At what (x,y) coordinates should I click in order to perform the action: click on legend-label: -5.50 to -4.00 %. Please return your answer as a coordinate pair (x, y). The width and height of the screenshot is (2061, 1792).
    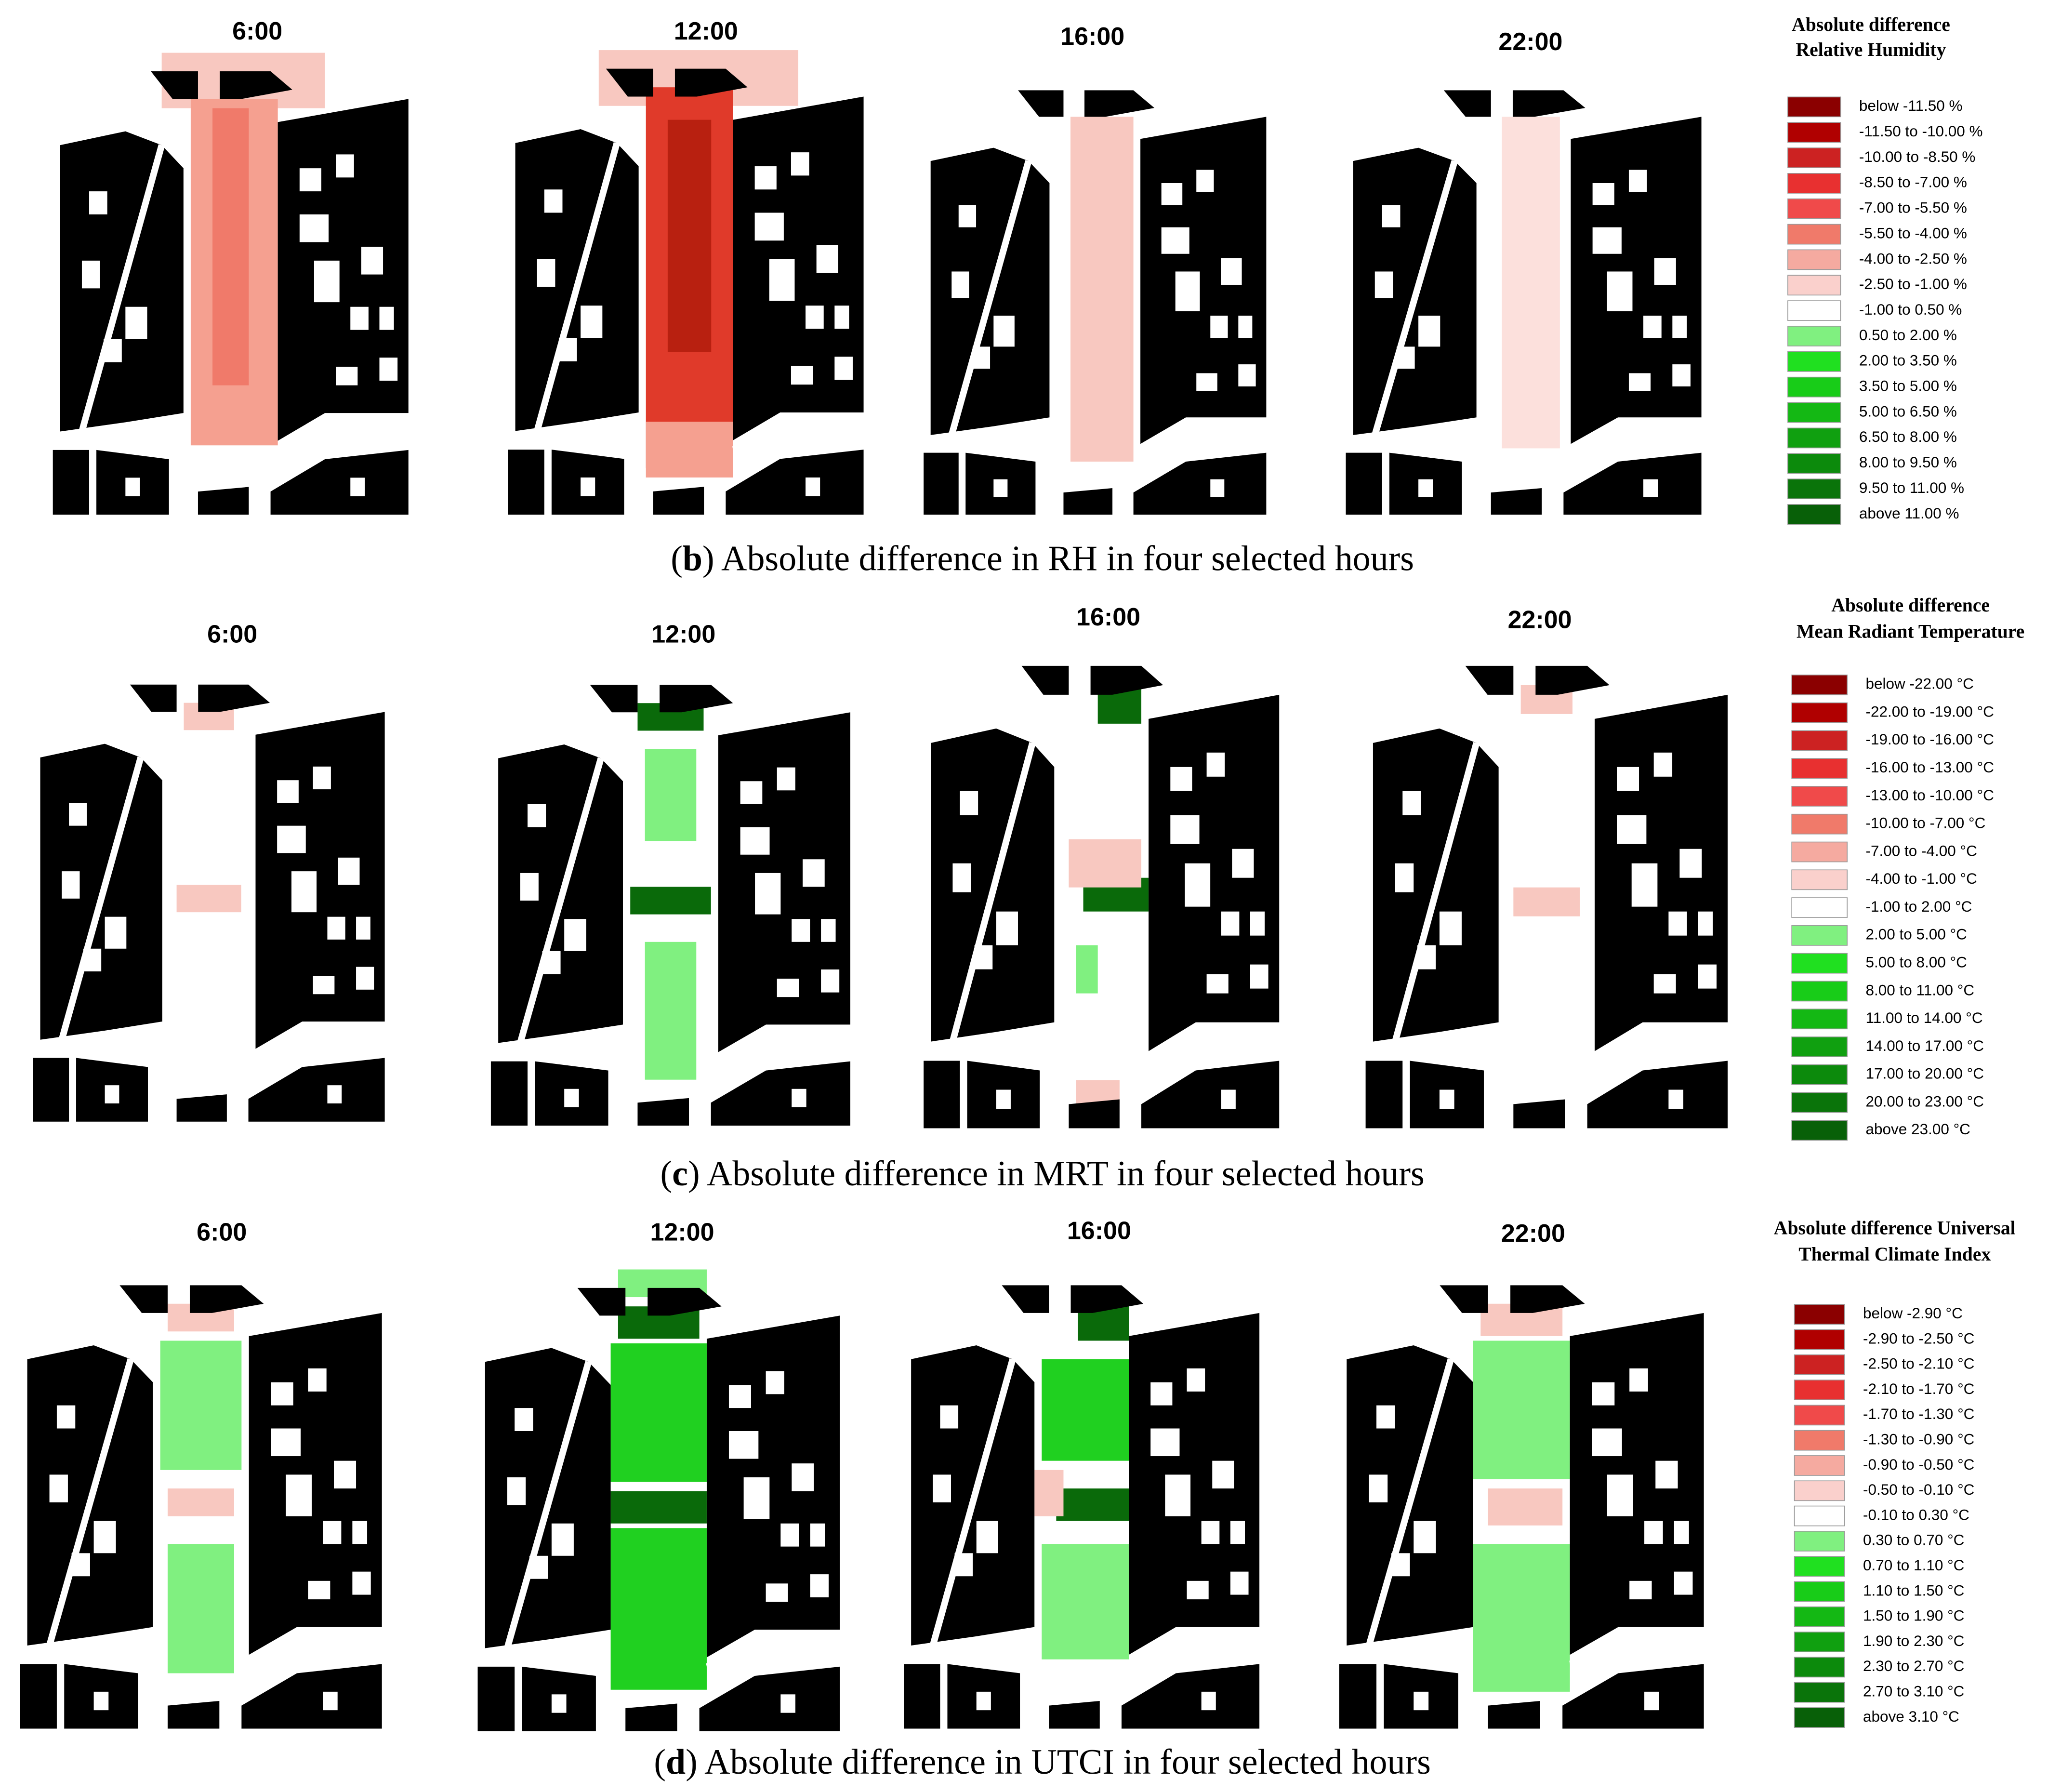
    Looking at the image, I should click on (1913, 232).